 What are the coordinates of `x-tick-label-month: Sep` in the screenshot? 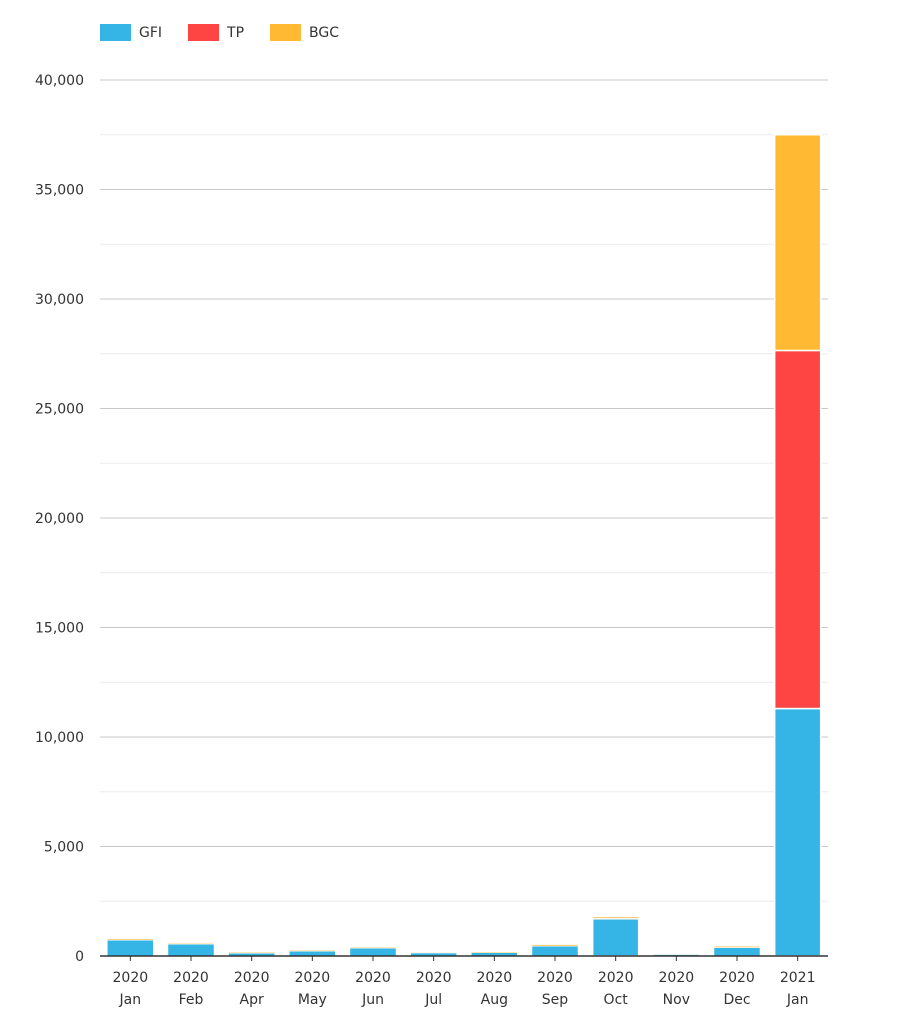 It's located at (555, 1000).